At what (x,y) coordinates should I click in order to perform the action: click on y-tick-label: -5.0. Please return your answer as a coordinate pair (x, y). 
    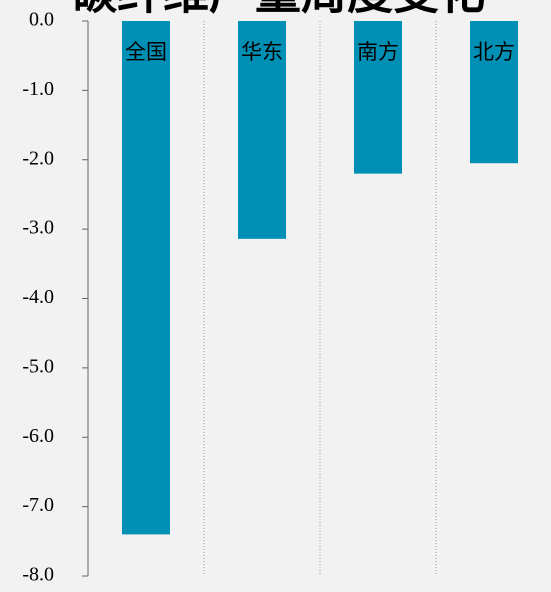
    Looking at the image, I should click on (38, 366).